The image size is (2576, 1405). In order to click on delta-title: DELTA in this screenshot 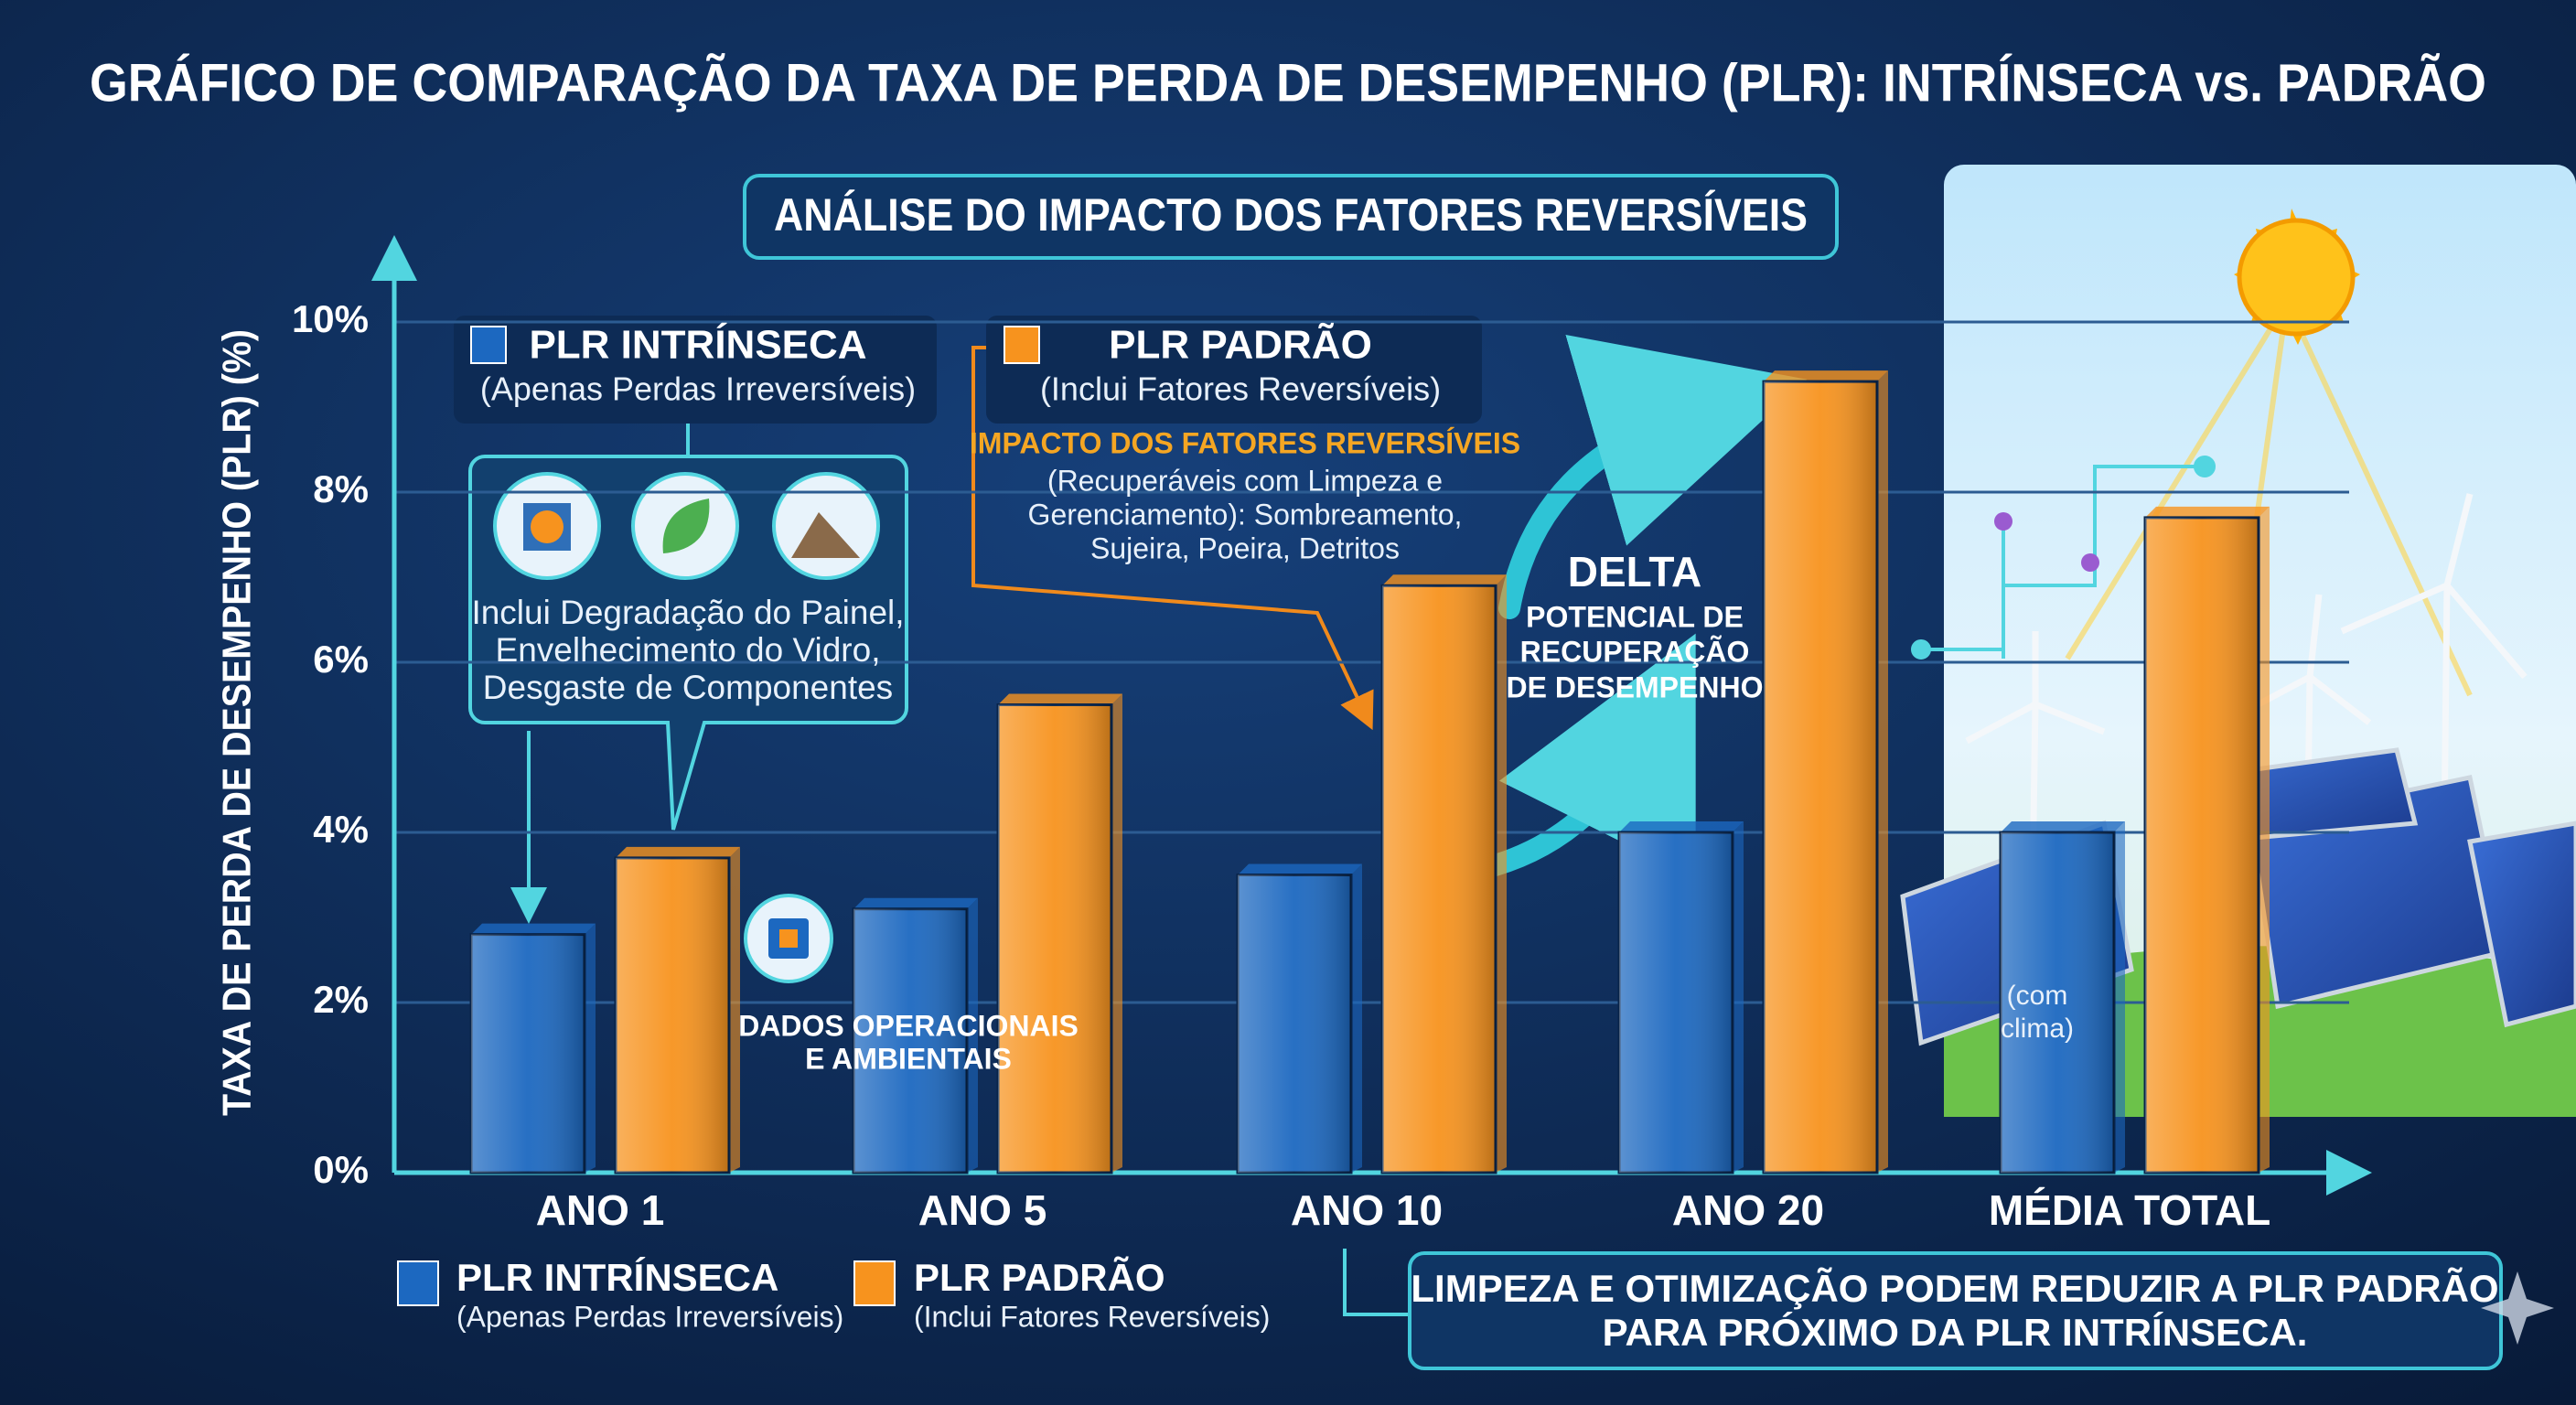, I will do `click(1635, 571)`.